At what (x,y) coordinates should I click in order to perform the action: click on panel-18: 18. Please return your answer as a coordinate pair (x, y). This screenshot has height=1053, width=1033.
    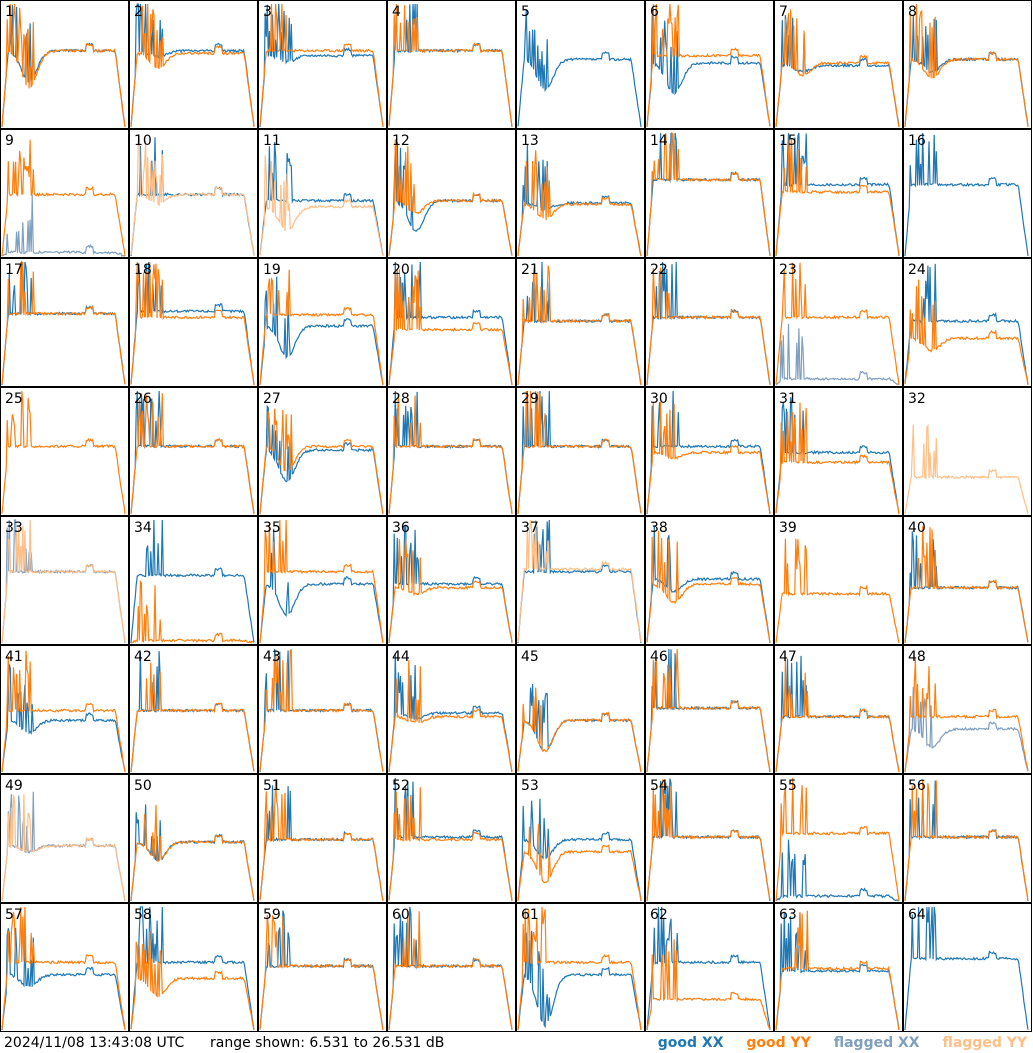
    Looking at the image, I should click on (193, 322).